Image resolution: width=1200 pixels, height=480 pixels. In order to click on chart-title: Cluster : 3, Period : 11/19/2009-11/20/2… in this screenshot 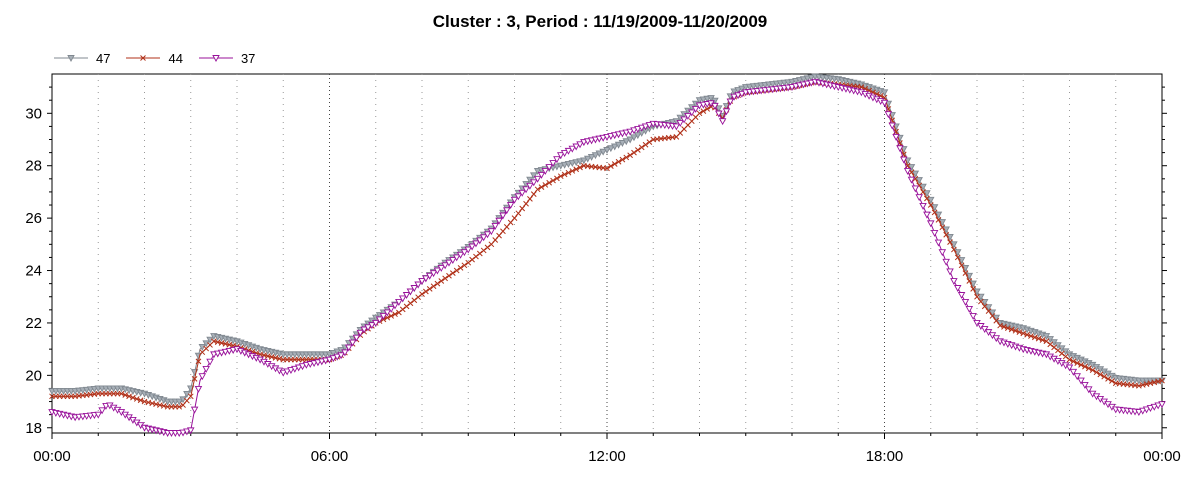, I will do `click(600, 21)`.